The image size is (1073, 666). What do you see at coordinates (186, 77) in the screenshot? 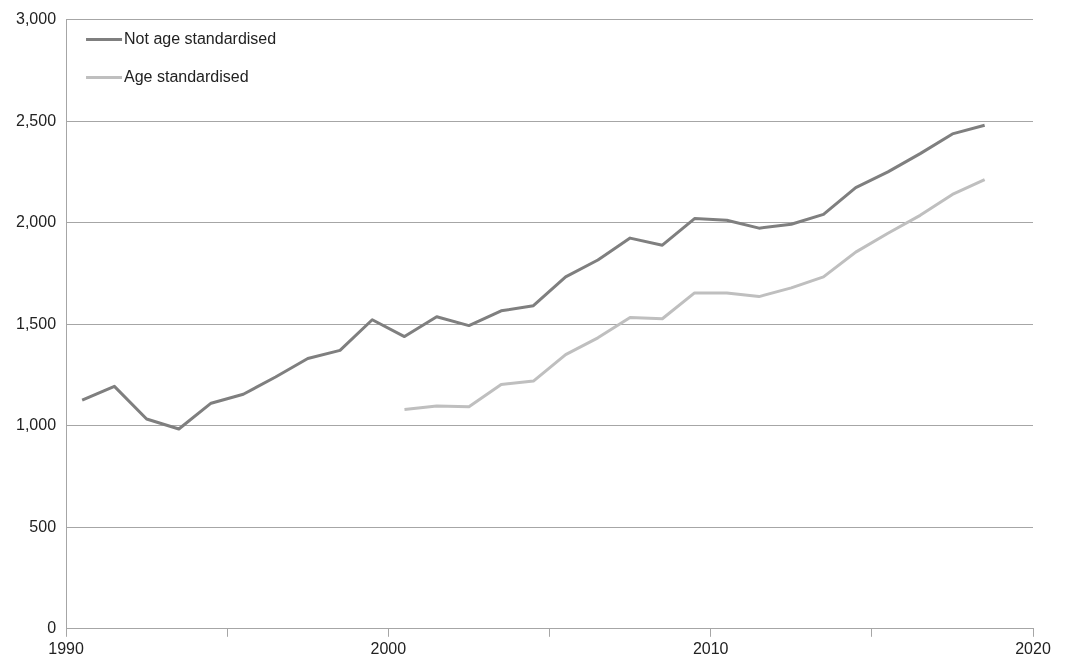
I see `legend-label: Age standardised` at bounding box center [186, 77].